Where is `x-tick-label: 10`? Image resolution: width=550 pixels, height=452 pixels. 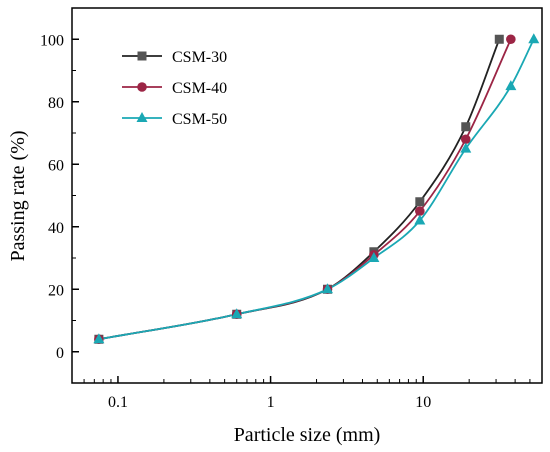 x-tick-label: 10 is located at coordinates (423, 402).